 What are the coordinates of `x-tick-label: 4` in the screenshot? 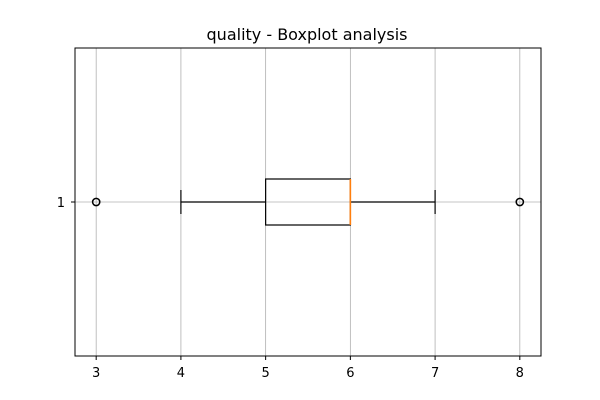 It's located at (181, 373).